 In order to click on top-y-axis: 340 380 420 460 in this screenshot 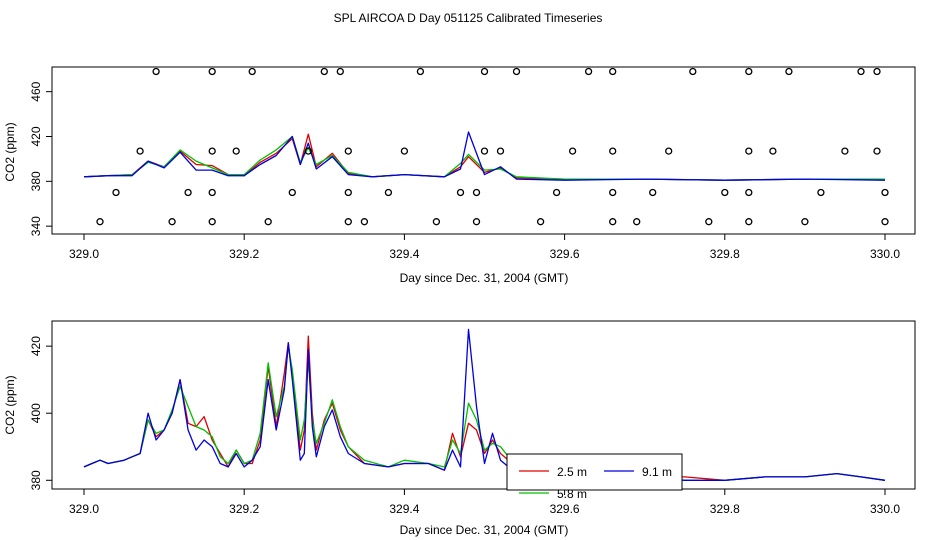, I will do `click(40, 158)`.